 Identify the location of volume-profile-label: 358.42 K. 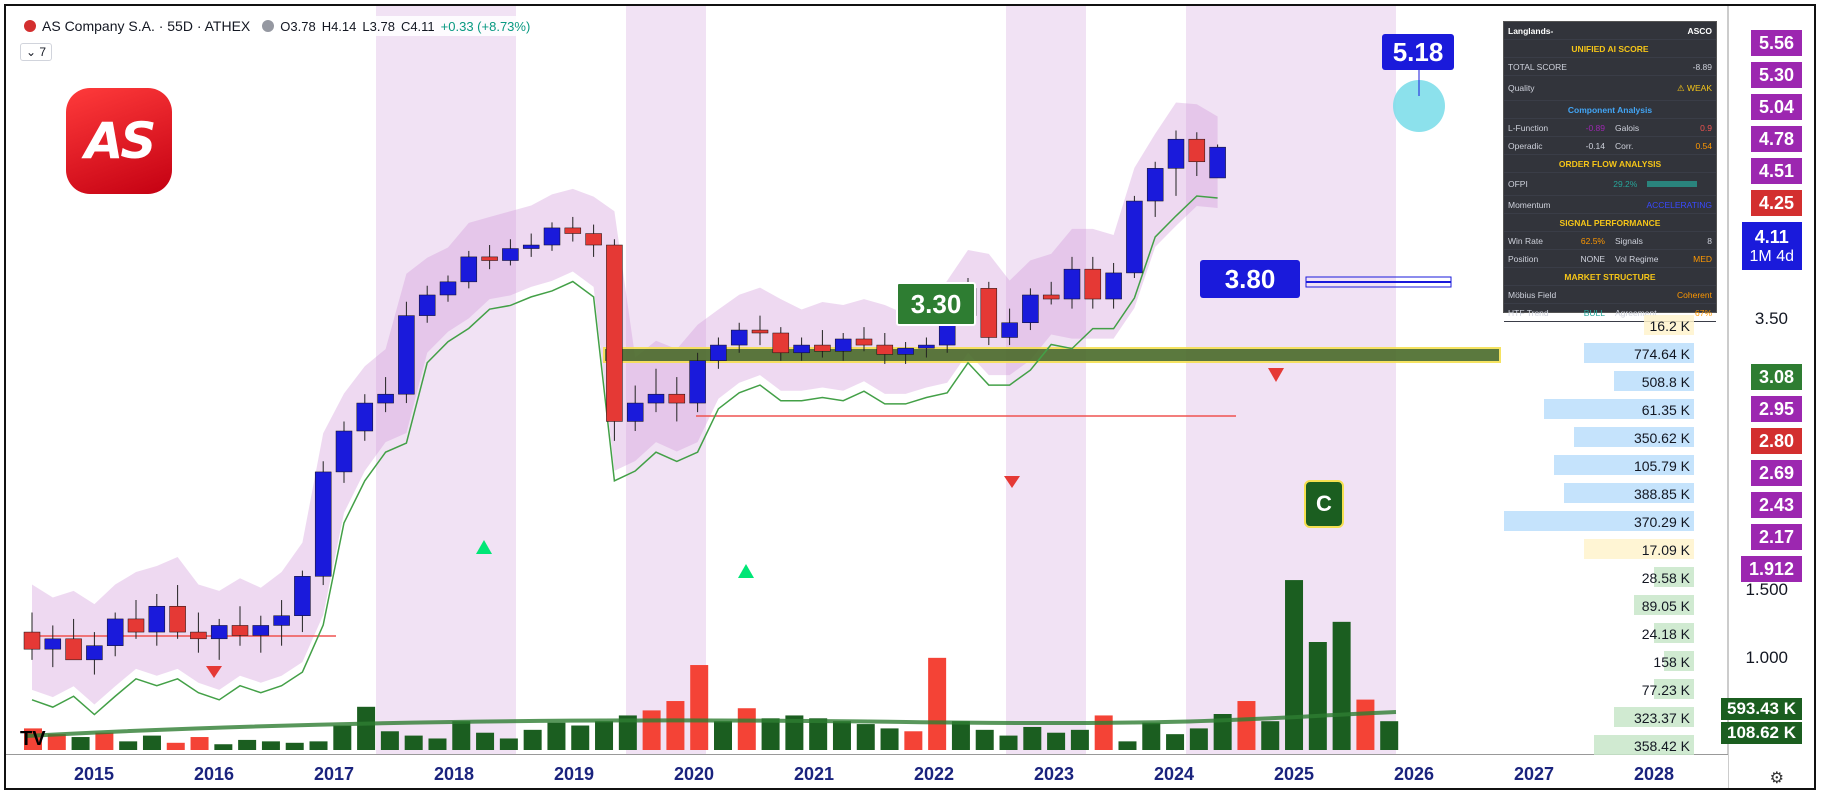
(1661, 746).